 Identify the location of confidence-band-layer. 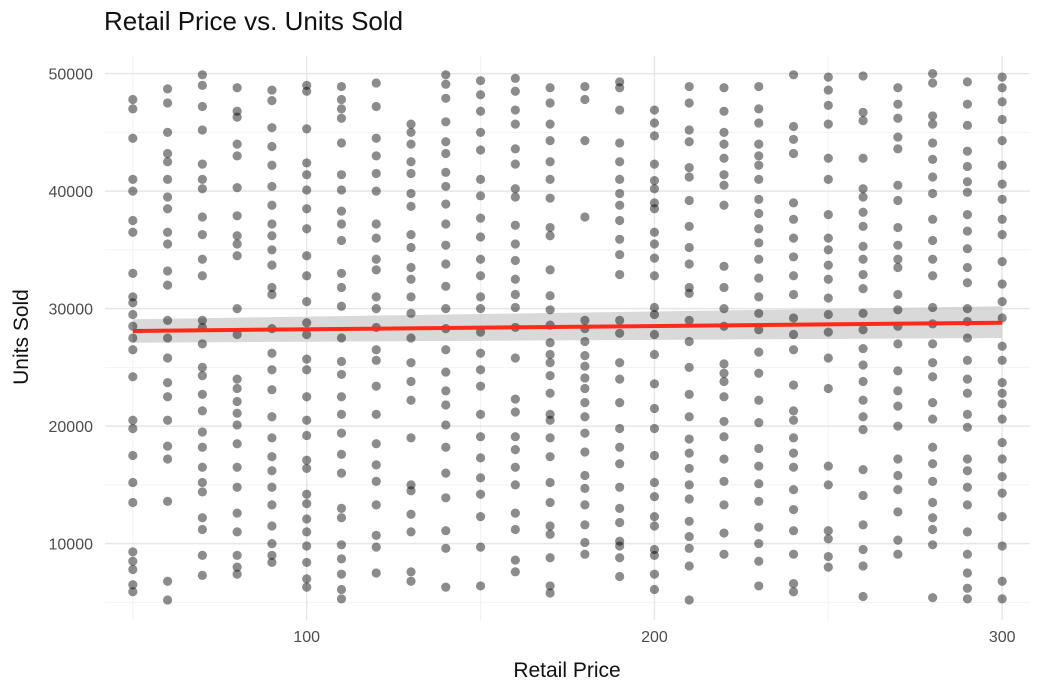
(567, 324).